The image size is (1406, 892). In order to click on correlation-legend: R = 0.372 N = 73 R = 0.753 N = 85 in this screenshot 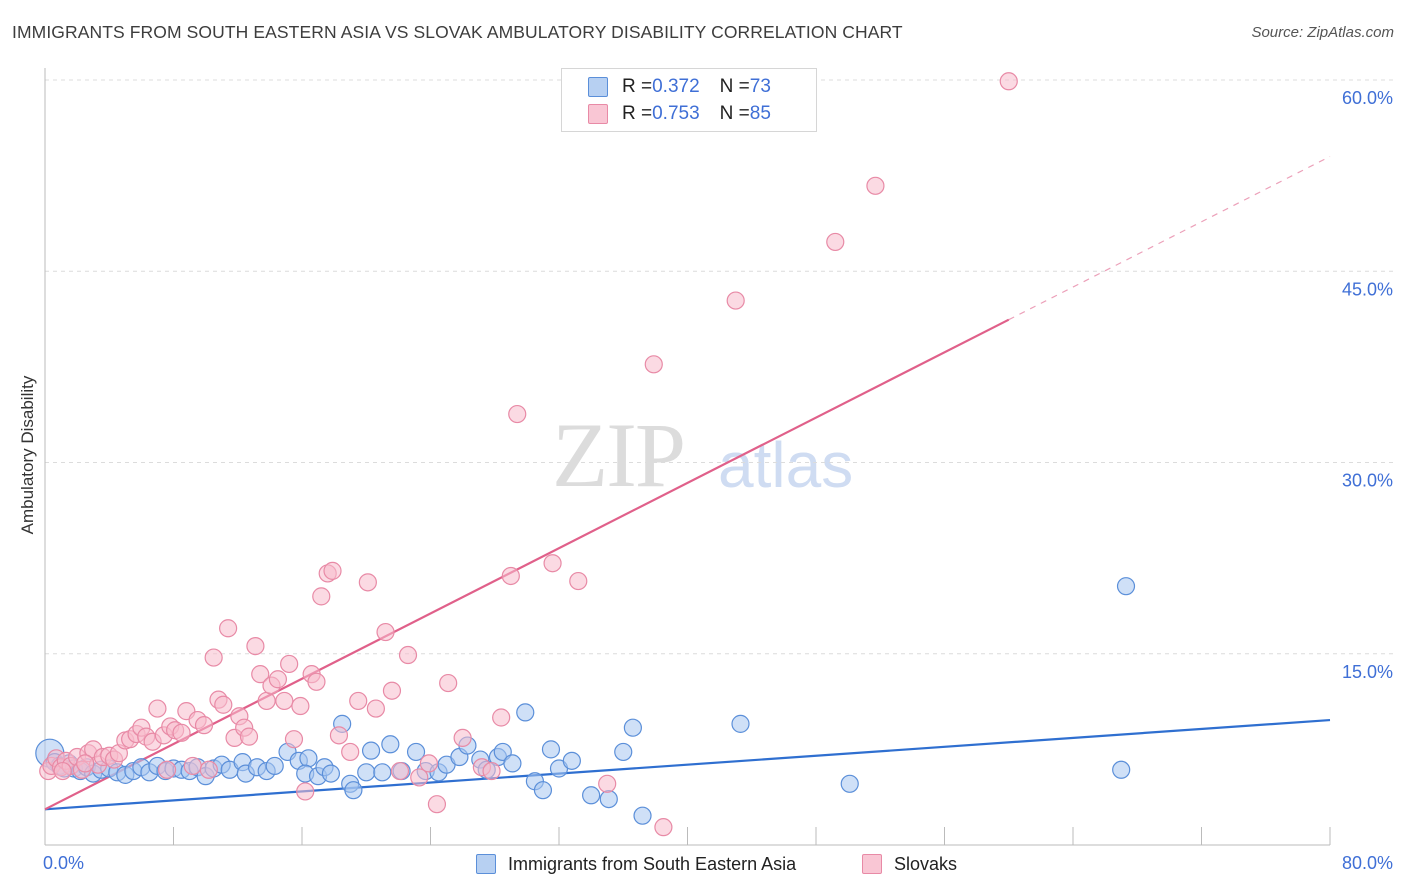, I will do `click(689, 100)`.